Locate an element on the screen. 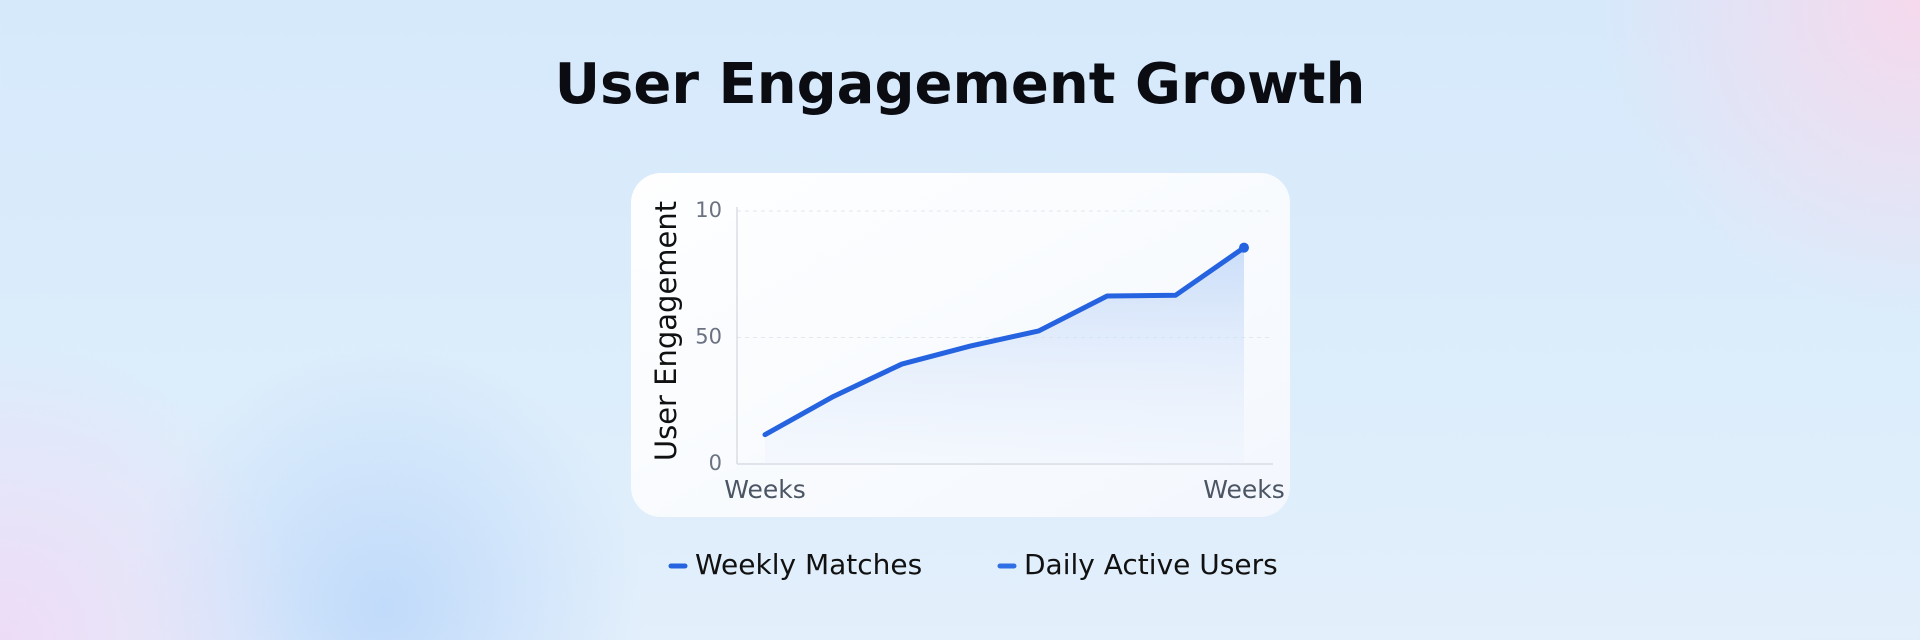 The image size is (1920, 640). line is located at coordinates (1004, 341).